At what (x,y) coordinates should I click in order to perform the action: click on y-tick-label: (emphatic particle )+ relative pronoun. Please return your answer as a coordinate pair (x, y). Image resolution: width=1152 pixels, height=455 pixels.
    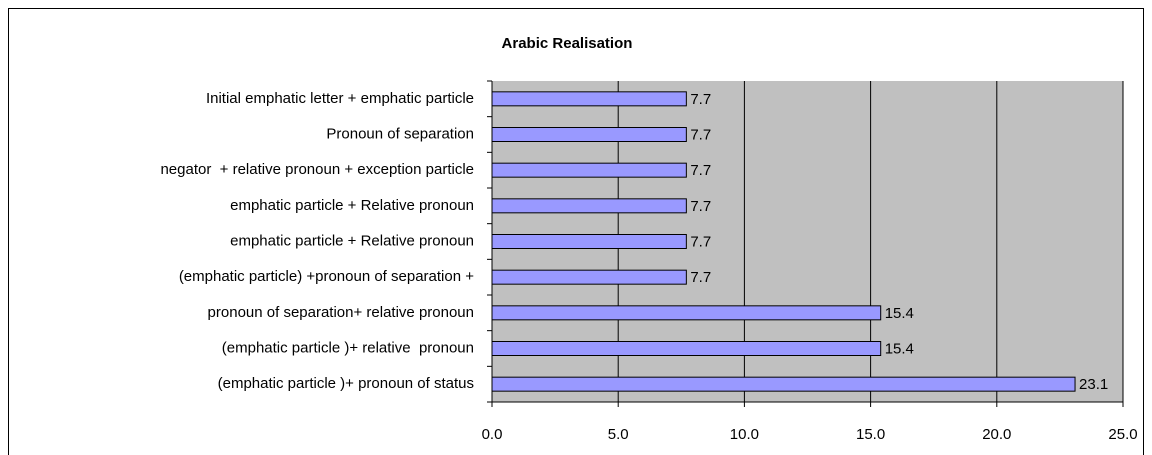
    Looking at the image, I should click on (348, 347).